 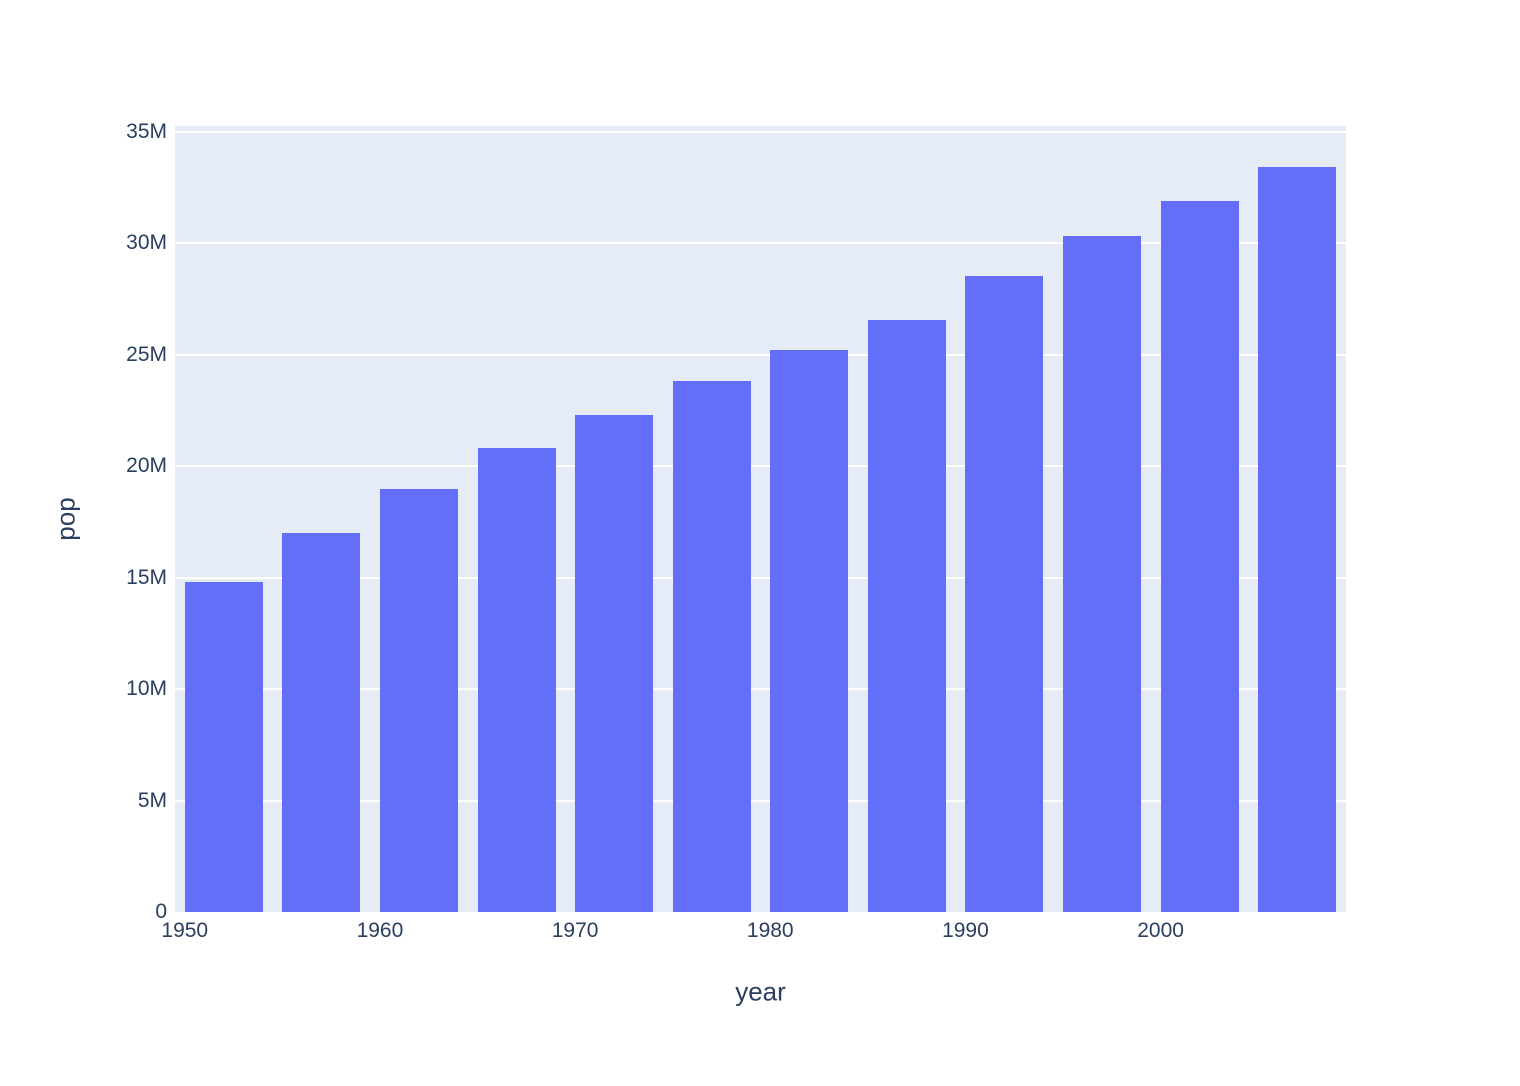 I want to click on y-tick-label: 30M, so click(x=146, y=243).